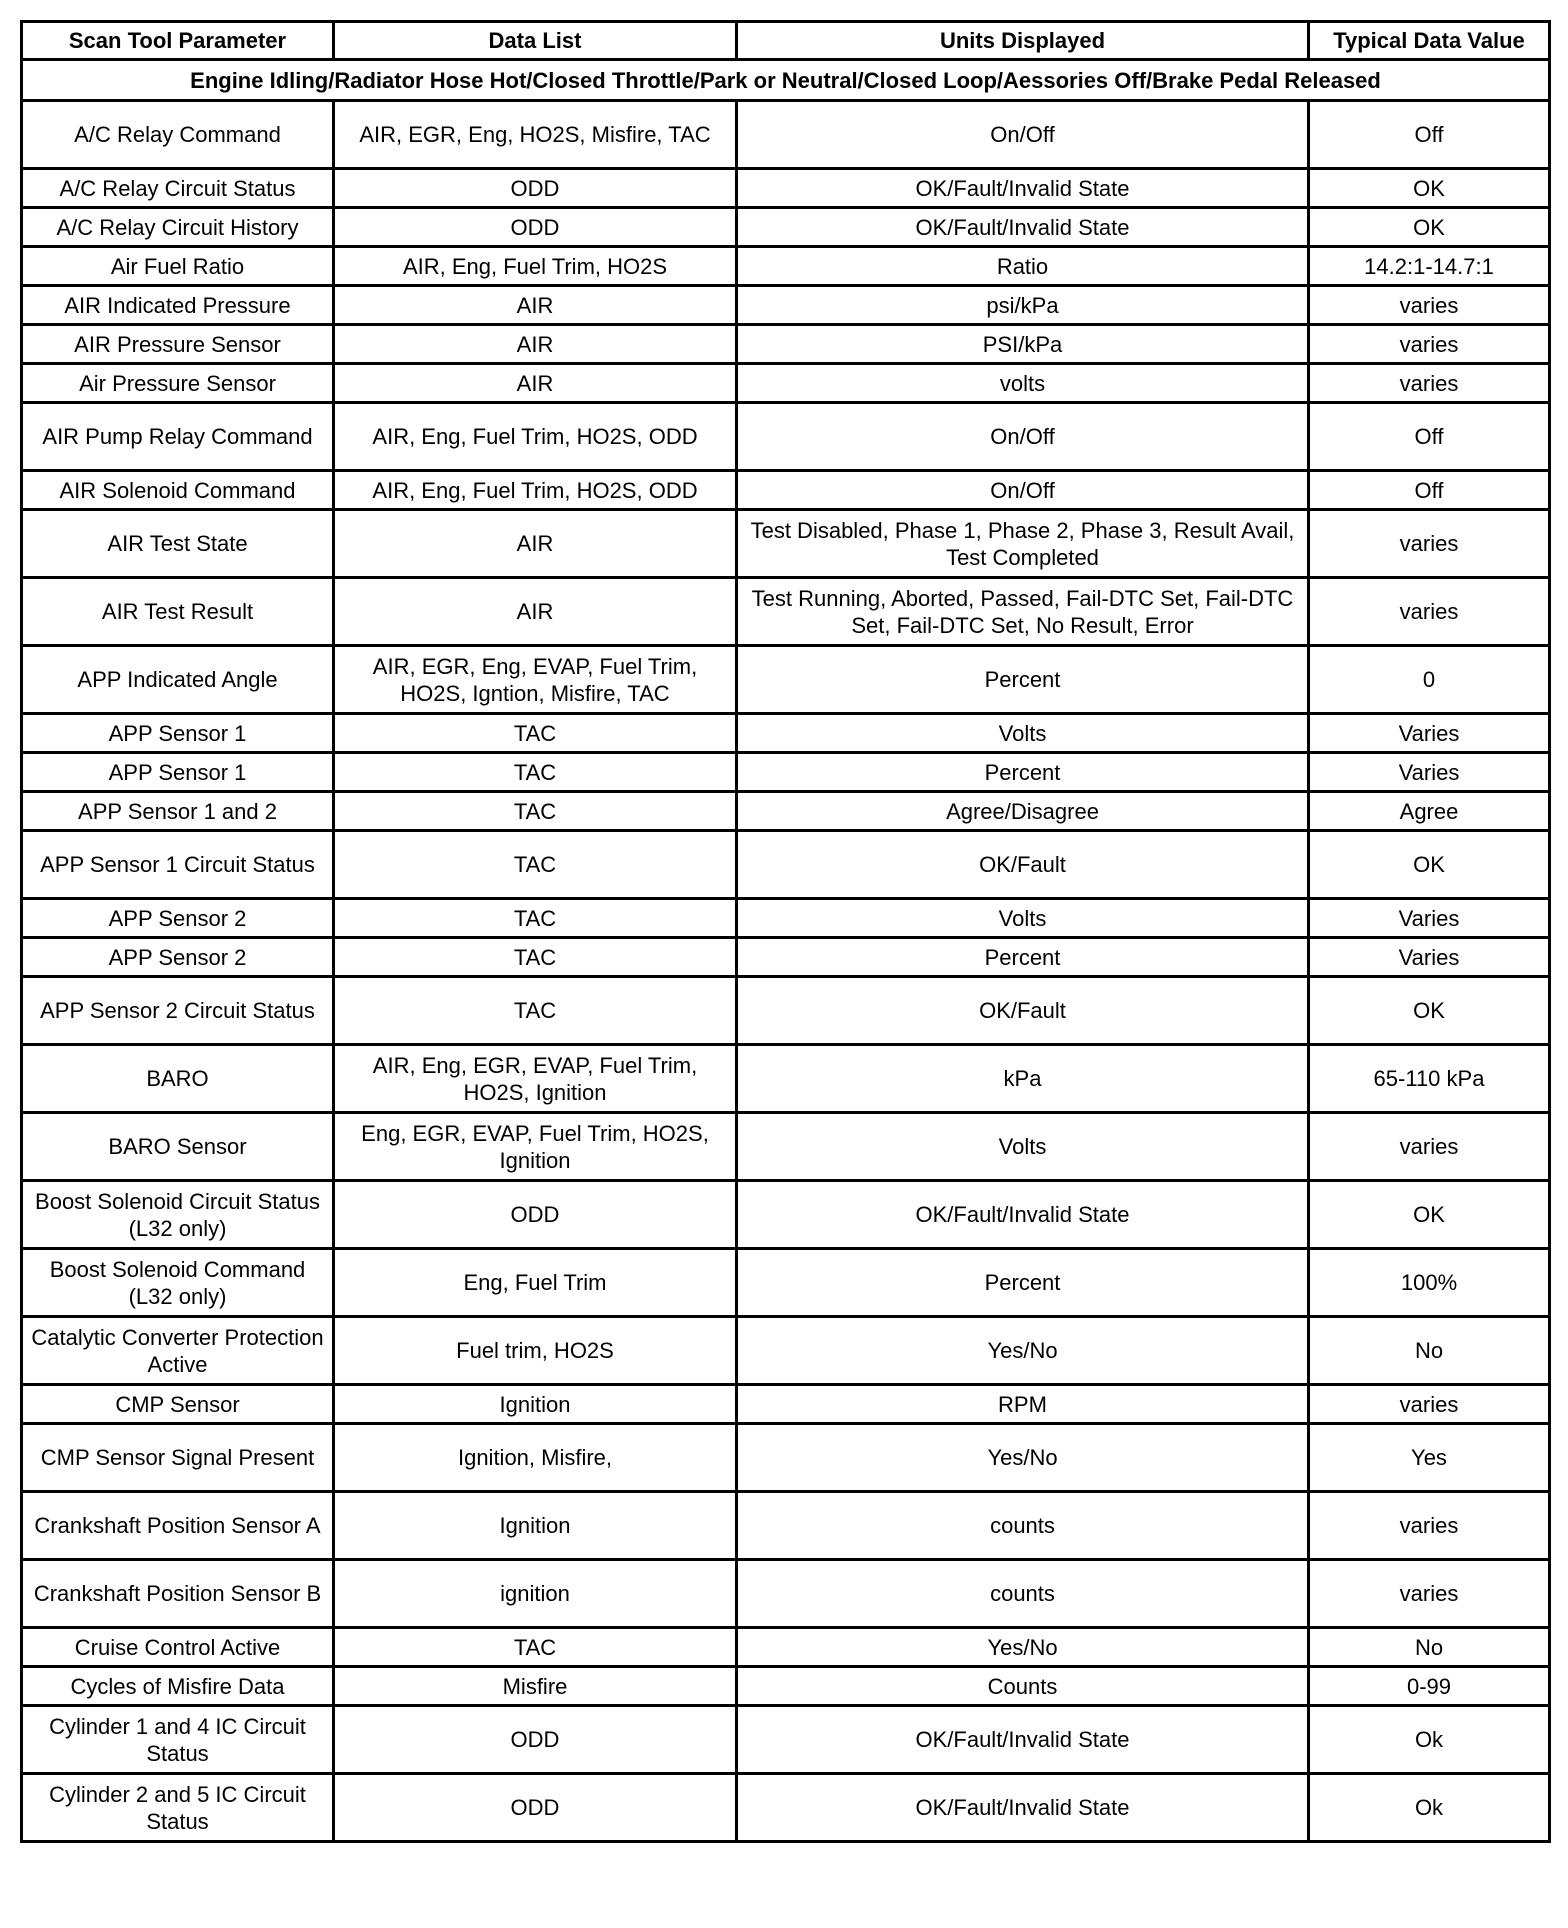 The width and height of the screenshot is (1568, 1928). What do you see at coordinates (177, 1010) in the screenshot?
I see `parameter-cell: APP Sensor 2 Circuit Status` at bounding box center [177, 1010].